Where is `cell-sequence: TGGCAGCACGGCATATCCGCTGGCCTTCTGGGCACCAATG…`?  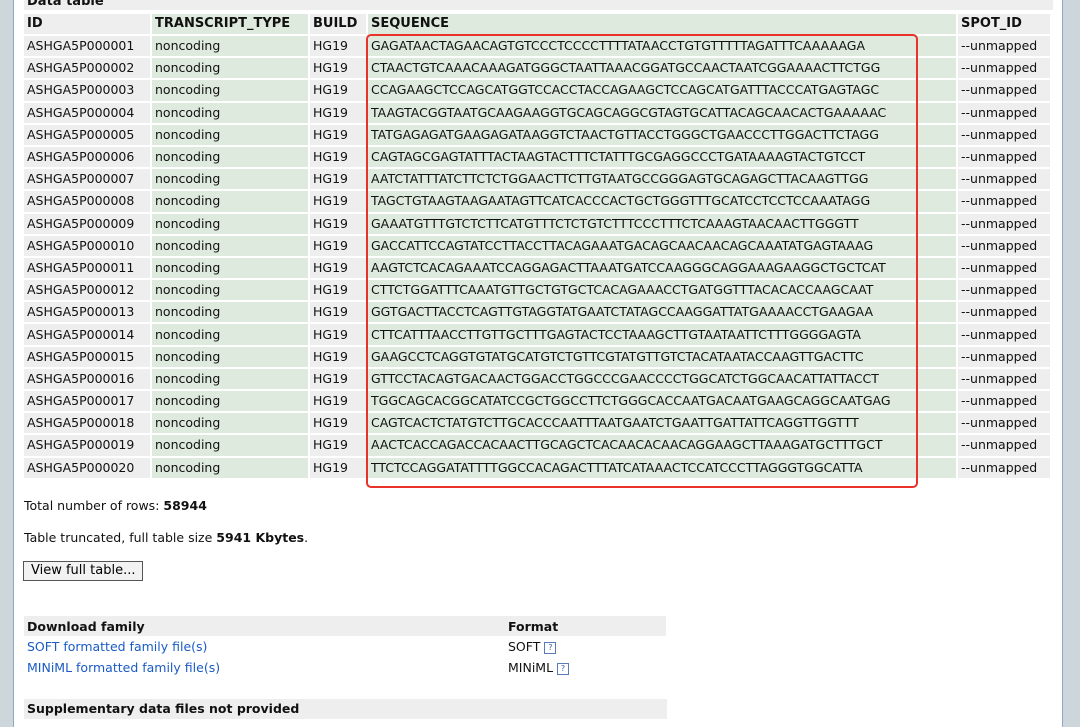
cell-sequence: TGGCAGCACGGCATATCCGCTGGCCTTCTGGGCACCAATG… is located at coordinates (662, 401).